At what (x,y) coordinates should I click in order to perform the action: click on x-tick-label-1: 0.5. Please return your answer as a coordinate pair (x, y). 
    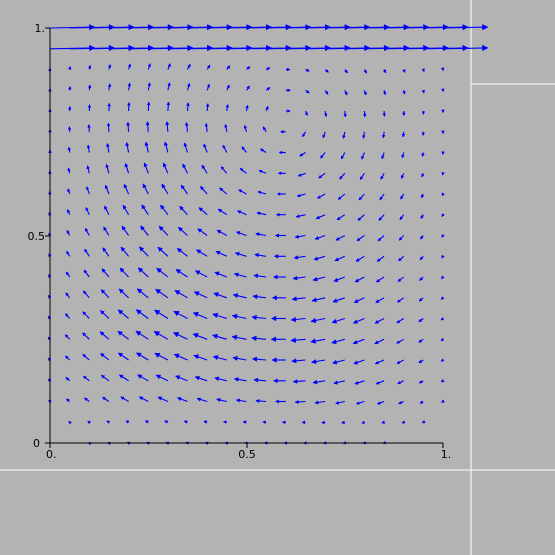
    Looking at the image, I should click on (247, 454).